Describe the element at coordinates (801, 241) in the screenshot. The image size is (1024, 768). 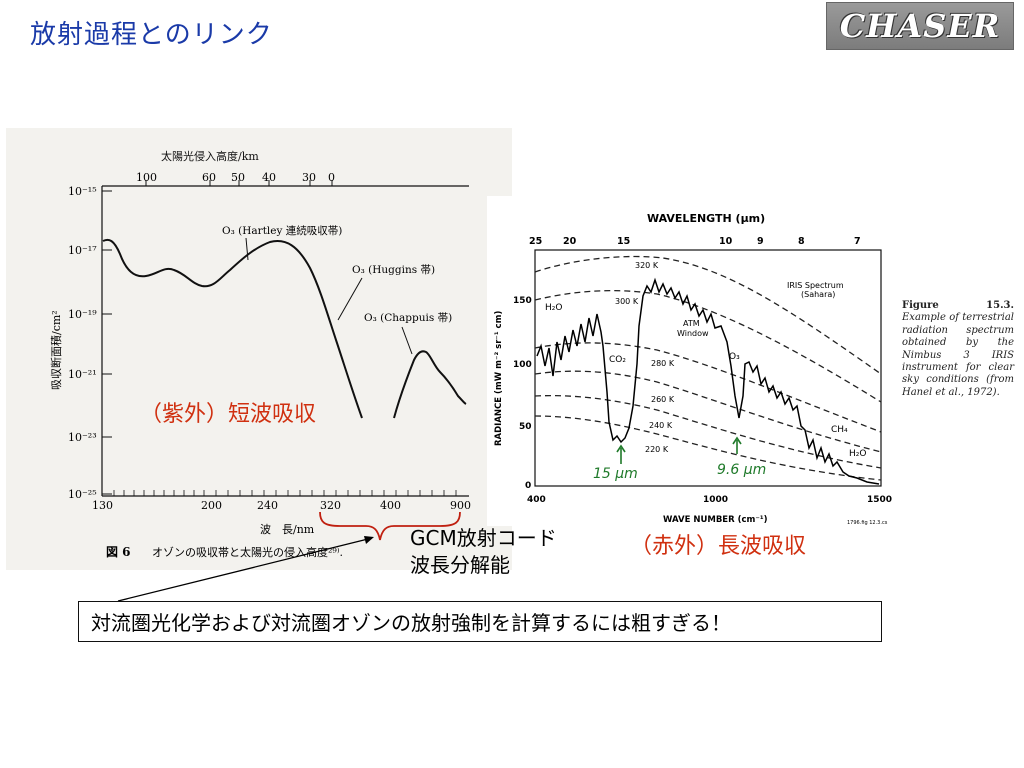
I see `top-tick: 8` at that location.